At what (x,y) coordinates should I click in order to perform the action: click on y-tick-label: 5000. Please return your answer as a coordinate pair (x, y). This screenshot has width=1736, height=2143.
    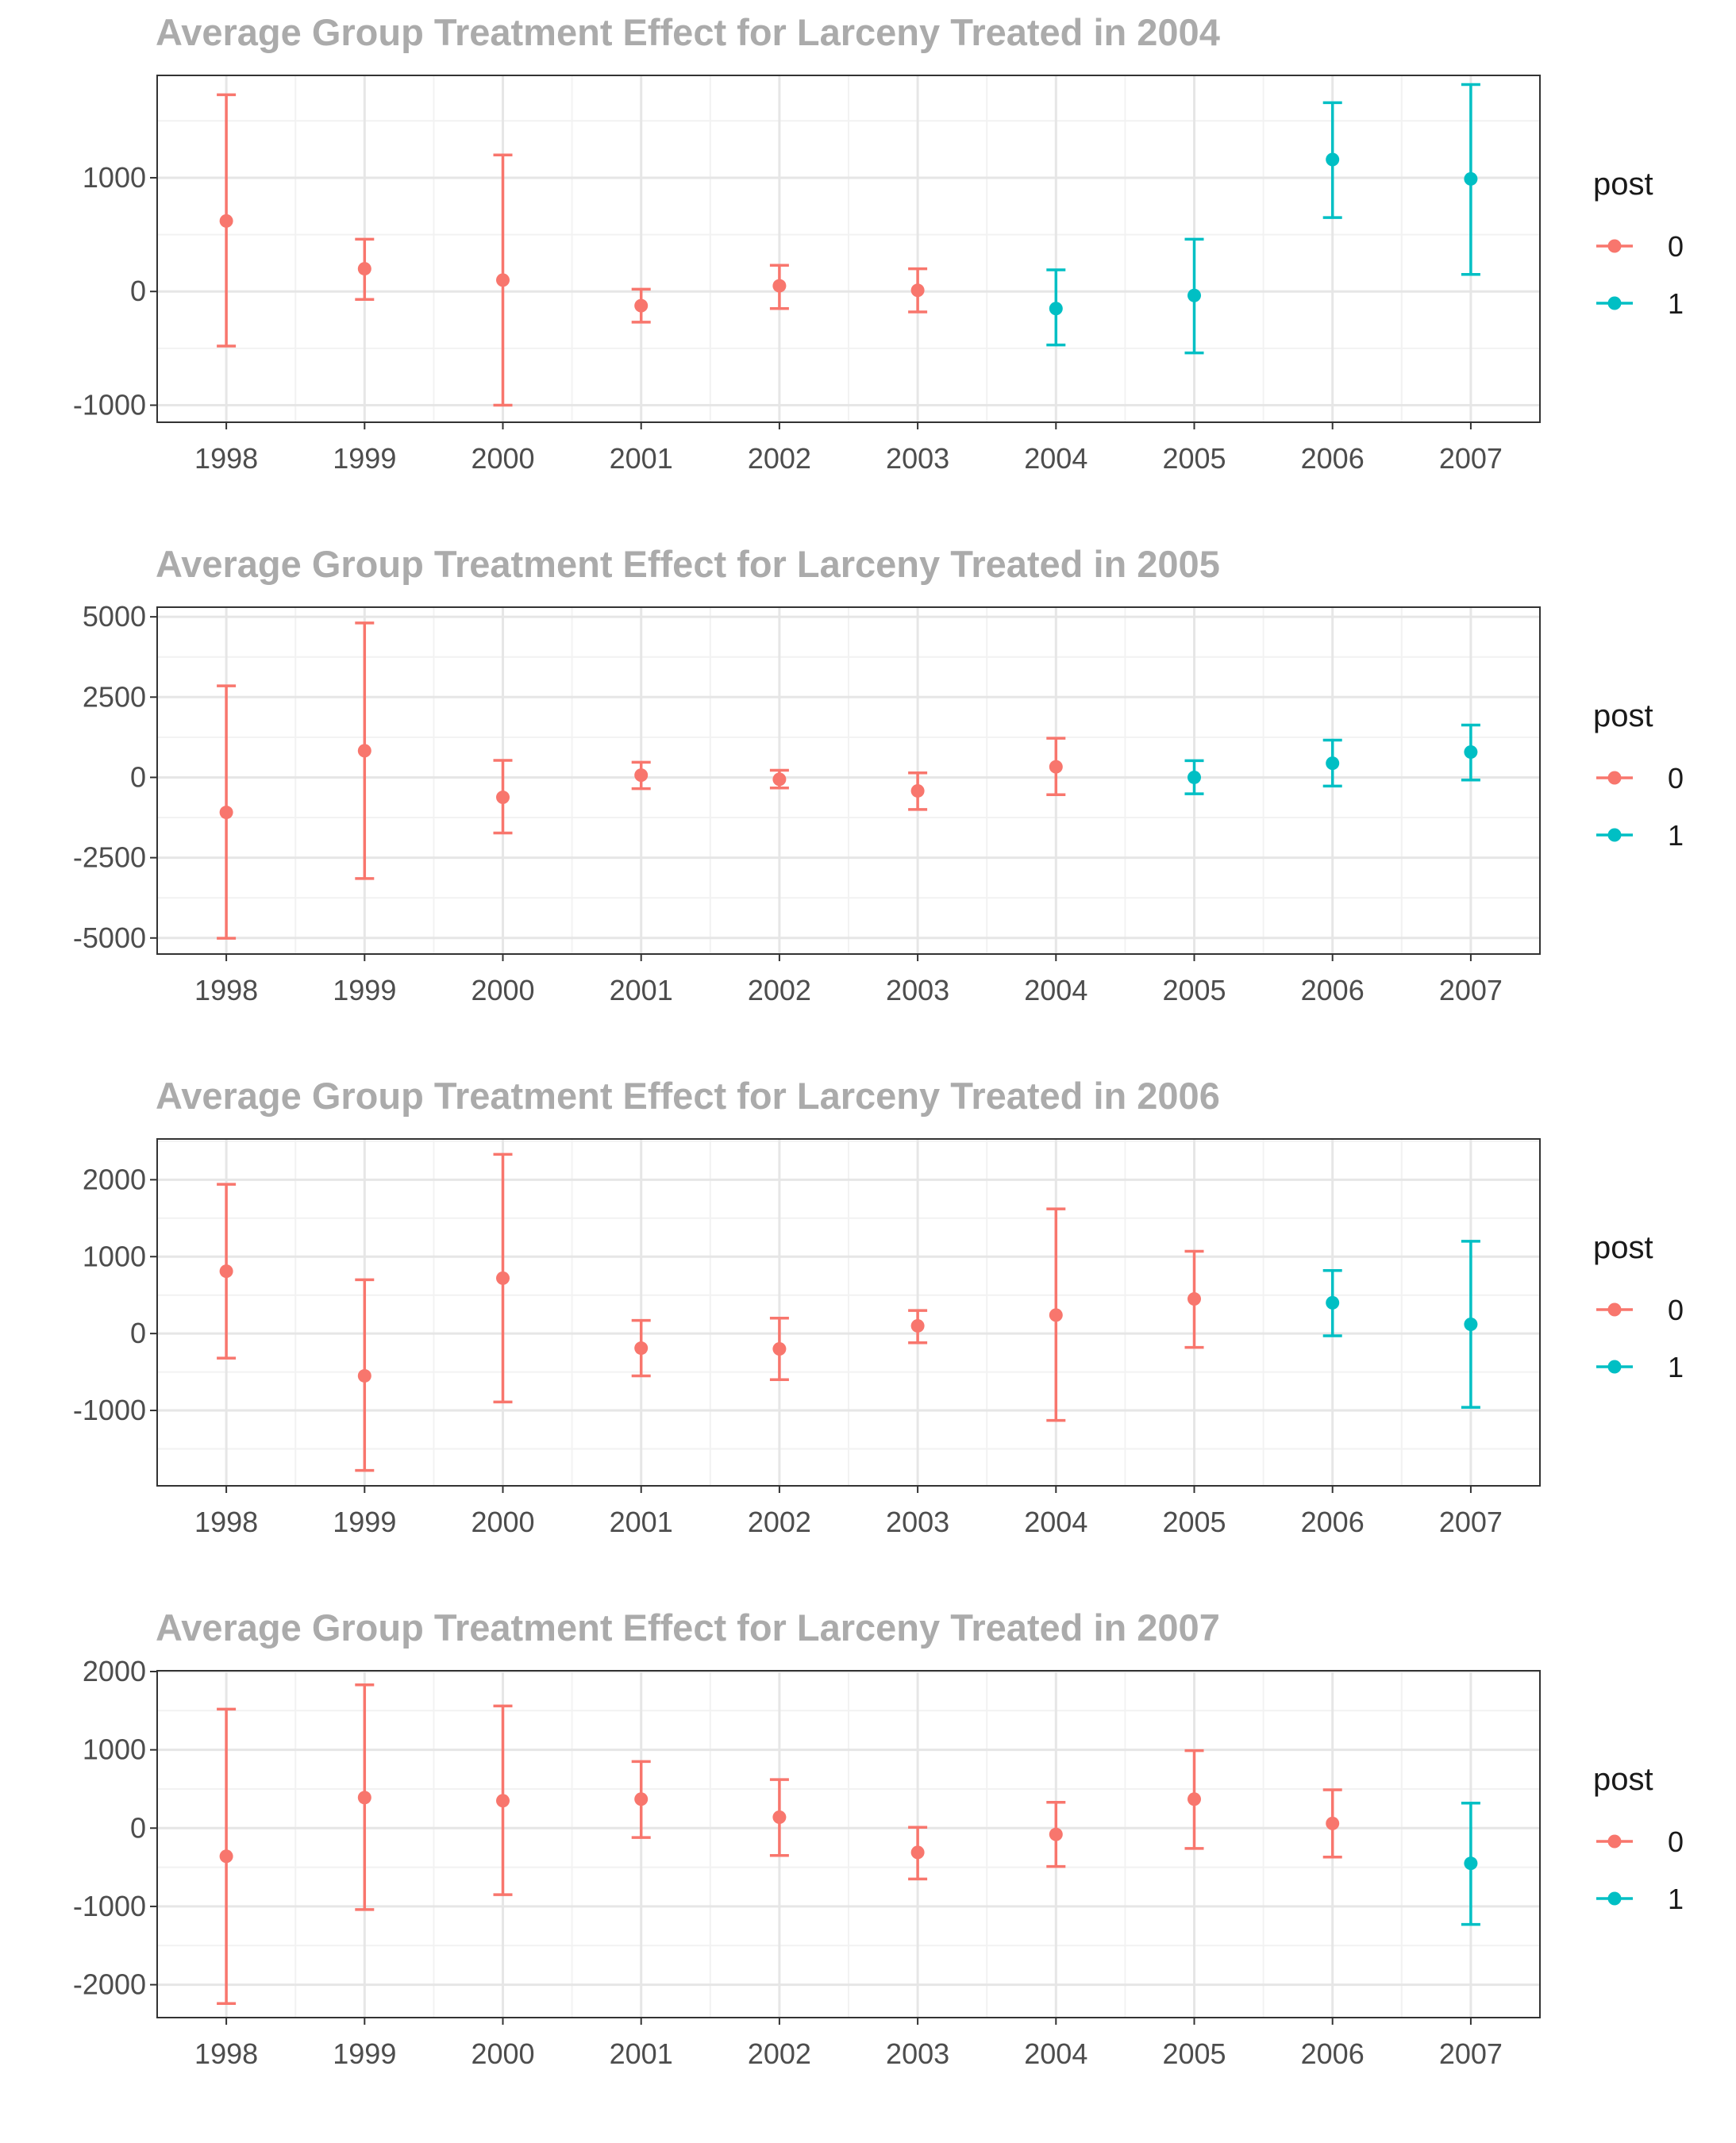
    Looking at the image, I should click on (114, 616).